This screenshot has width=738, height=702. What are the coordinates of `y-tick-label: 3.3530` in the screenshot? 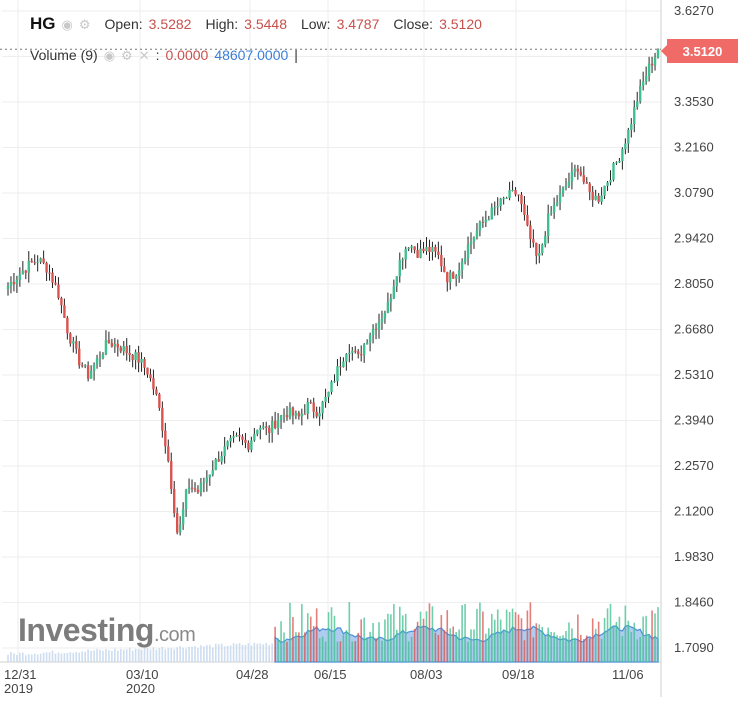 It's located at (694, 101).